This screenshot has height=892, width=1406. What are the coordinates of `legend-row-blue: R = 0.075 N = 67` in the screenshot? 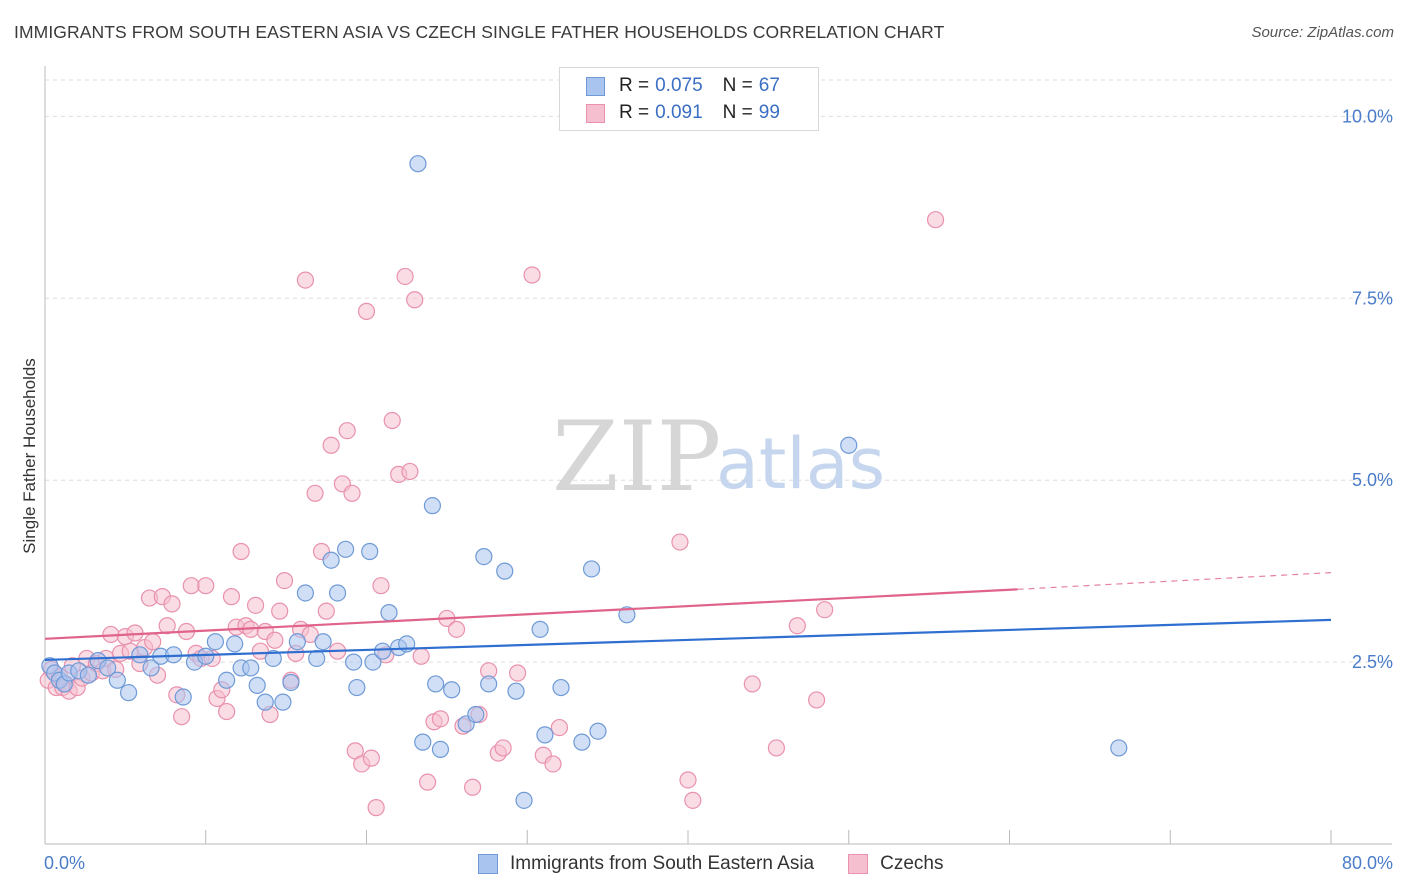 It's located at (683, 86).